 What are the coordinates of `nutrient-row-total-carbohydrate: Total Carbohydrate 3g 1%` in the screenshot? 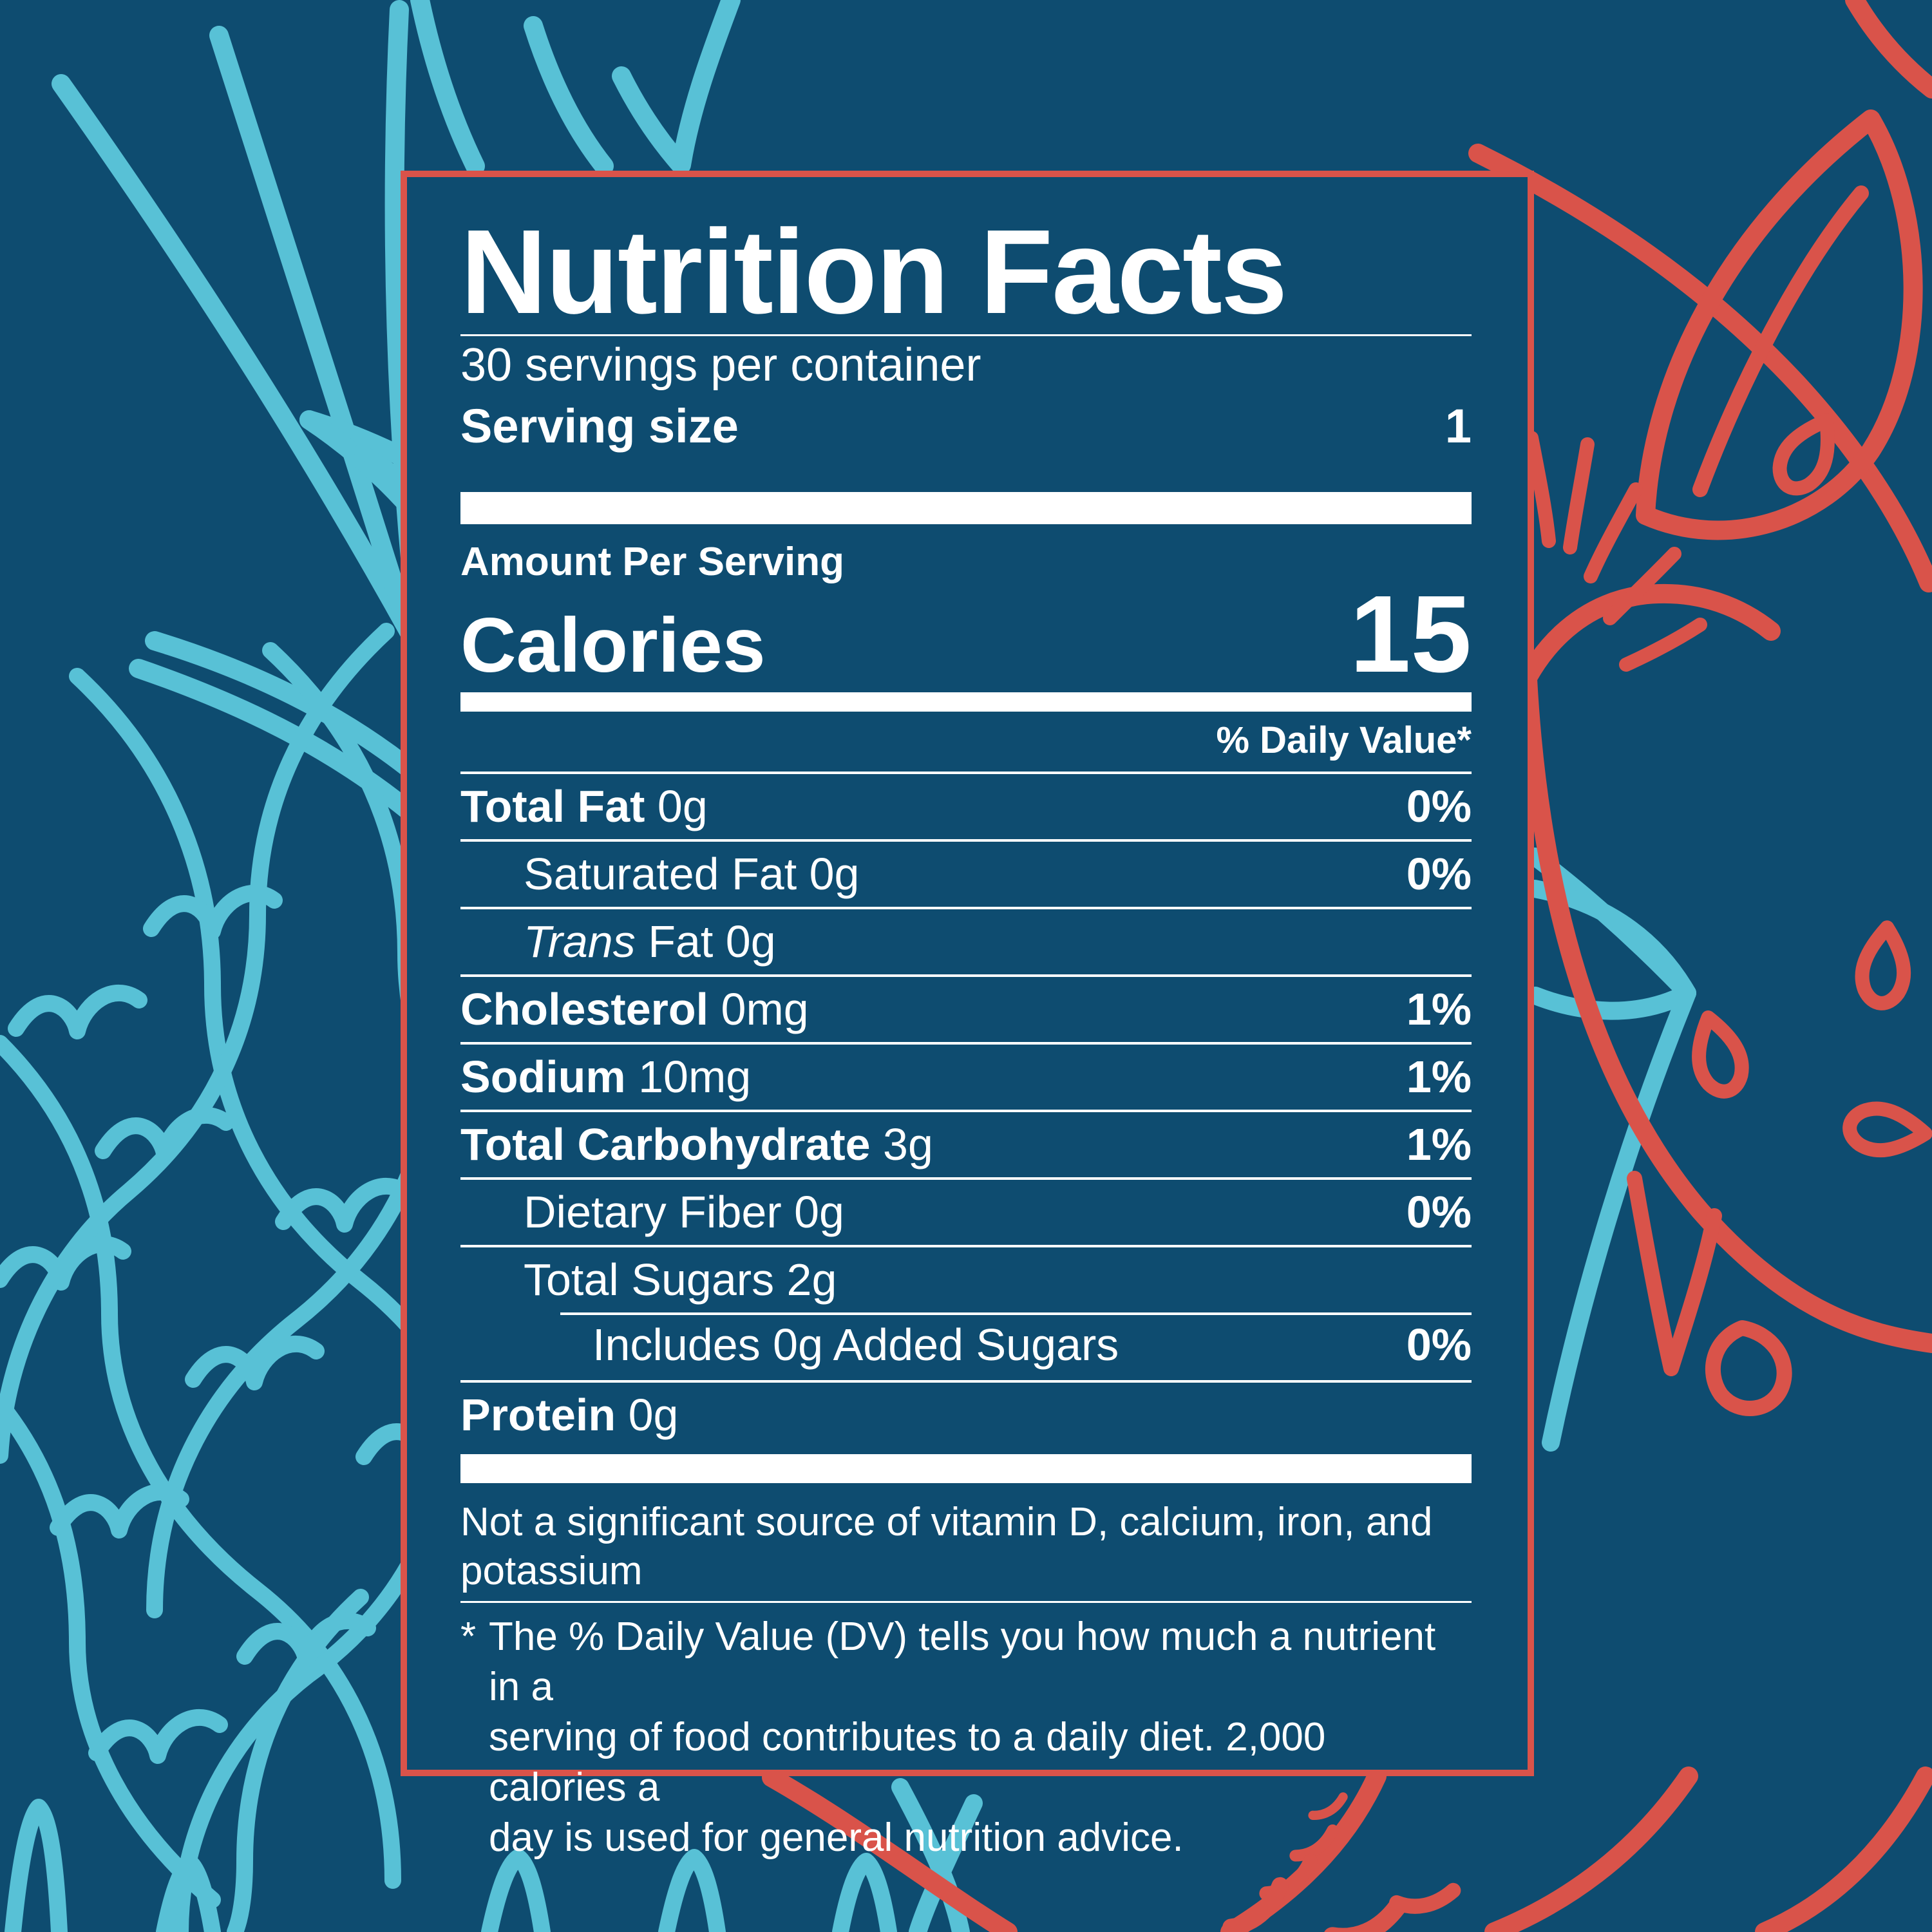 It's located at (966, 1143).